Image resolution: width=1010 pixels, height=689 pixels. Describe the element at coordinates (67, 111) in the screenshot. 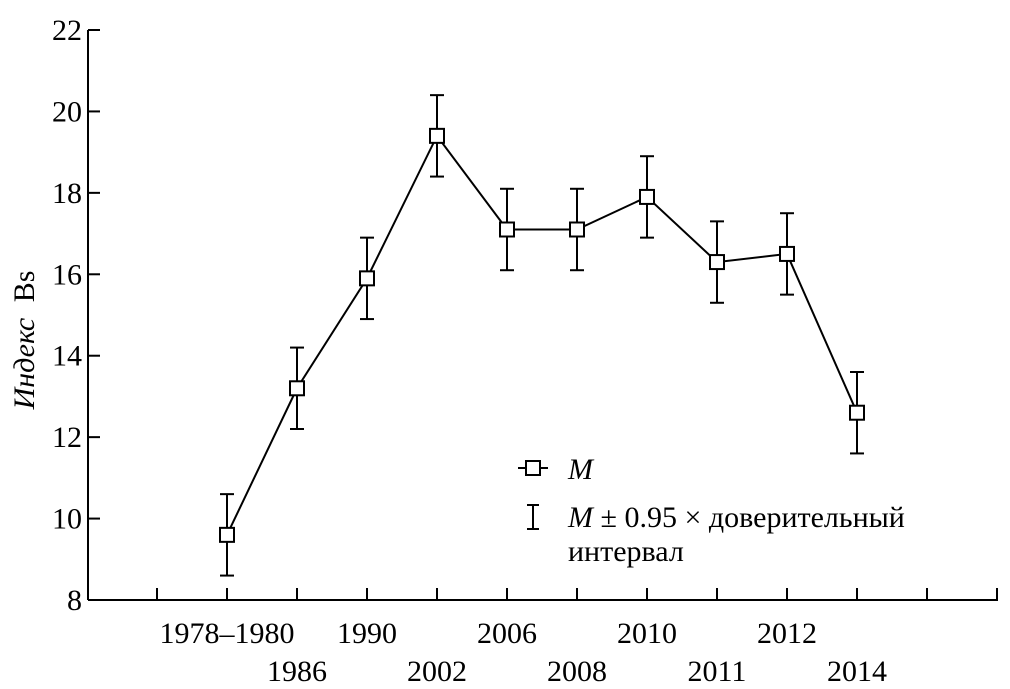

I see `y-tick-label: 20` at that location.